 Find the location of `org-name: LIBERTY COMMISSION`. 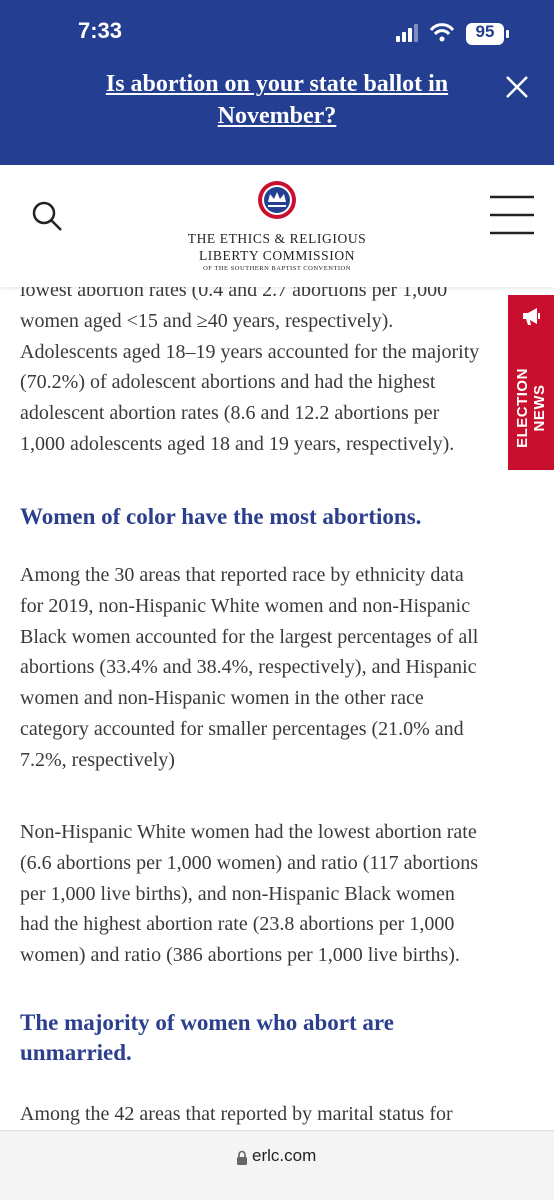

org-name: LIBERTY COMMISSION is located at coordinates (277, 255).